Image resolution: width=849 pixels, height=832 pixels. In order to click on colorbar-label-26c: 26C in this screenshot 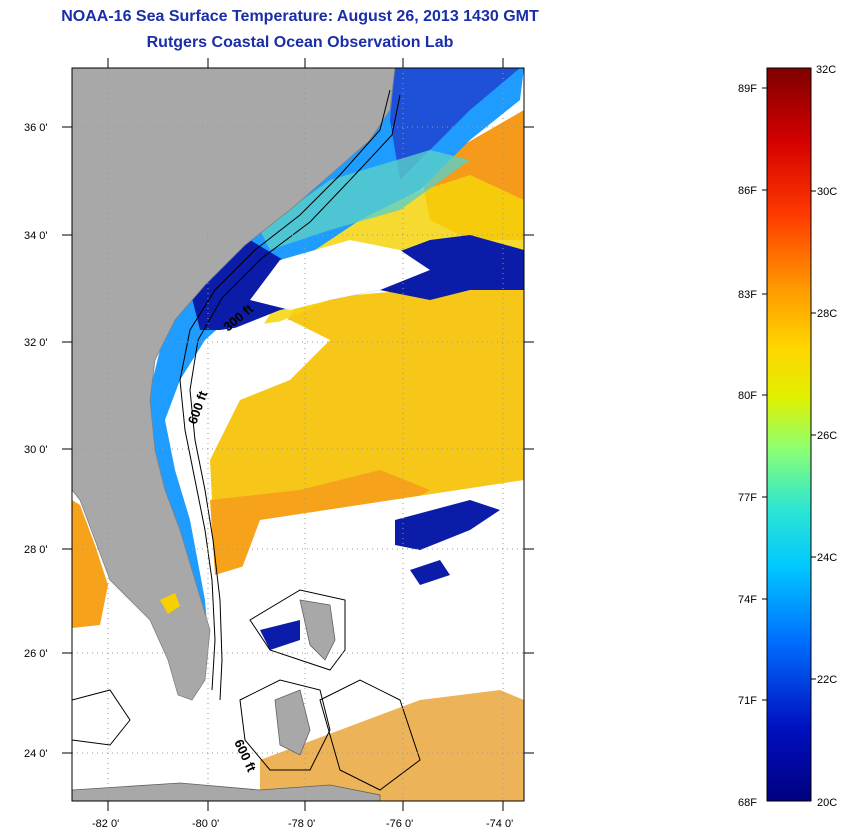, I will do `click(827, 436)`.